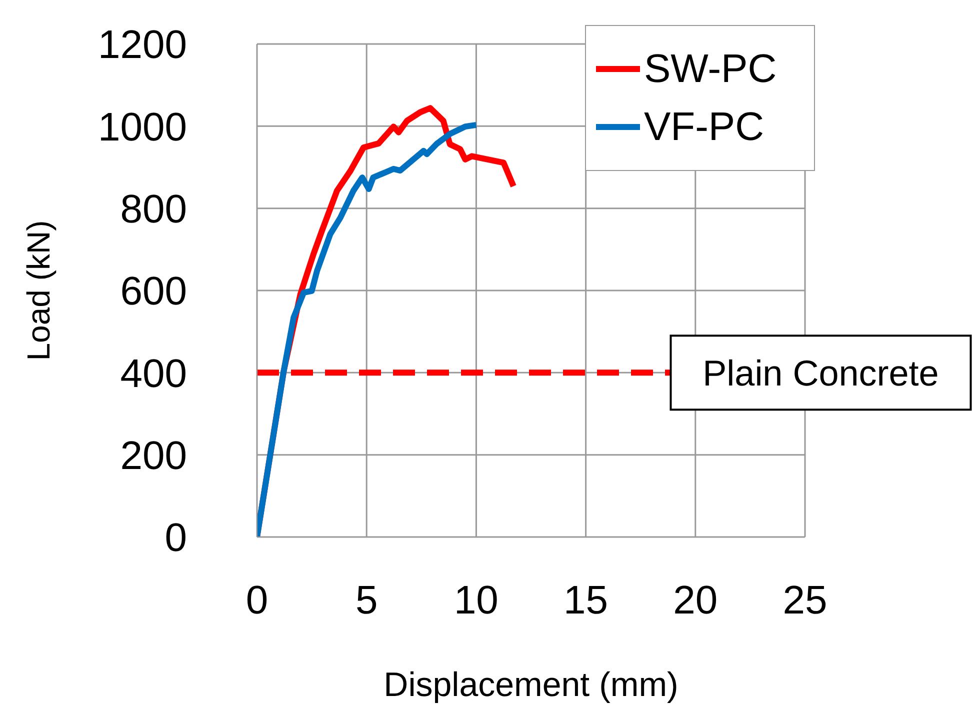 The height and width of the screenshot is (718, 977). What do you see at coordinates (38, 290) in the screenshot?
I see `y-axis-title: Load (kN)` at bounding box center [38, 290].